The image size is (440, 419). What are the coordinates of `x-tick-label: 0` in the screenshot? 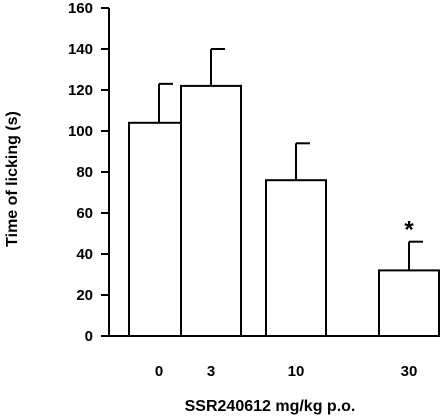 It's located at (159, 371).